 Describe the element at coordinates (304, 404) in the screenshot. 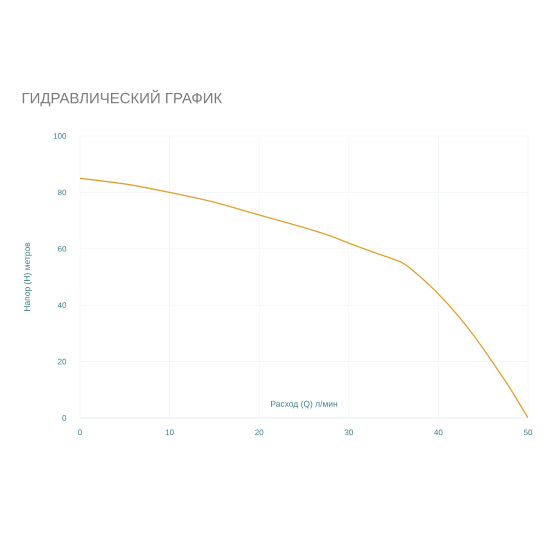

I see `x-axis-title: Расход (Q) л/мин` at that location.